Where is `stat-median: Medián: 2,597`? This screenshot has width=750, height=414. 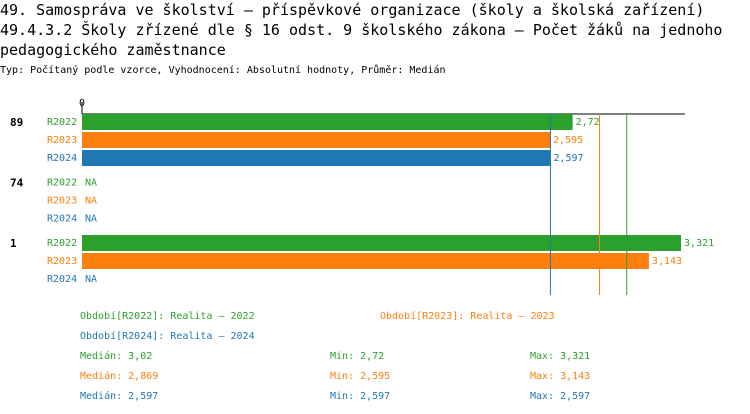 stat-median: Medián: 2,597 is located at coordinates (119, 396).